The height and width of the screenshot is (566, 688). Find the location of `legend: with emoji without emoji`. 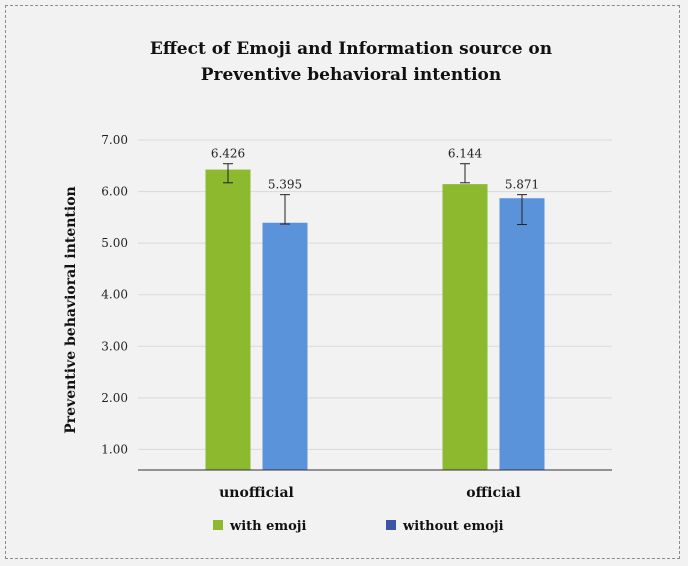

legend: with emoji without emoji is located at coordinates (358, 526).